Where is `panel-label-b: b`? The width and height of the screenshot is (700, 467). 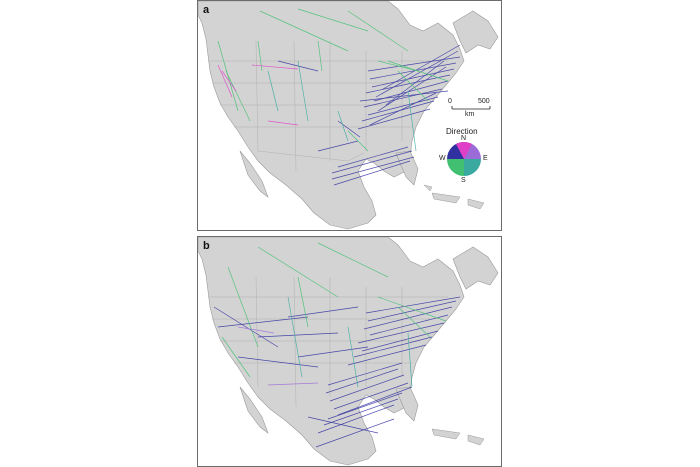
panel-label-b: b is located at coordinates (206, 246).